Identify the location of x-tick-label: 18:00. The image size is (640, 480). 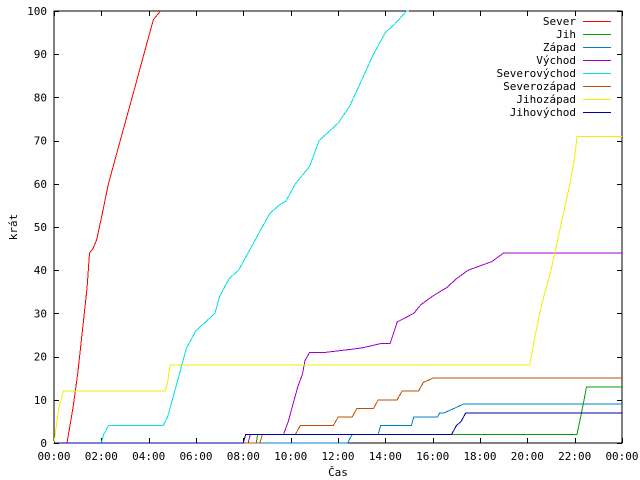
(479, 456).